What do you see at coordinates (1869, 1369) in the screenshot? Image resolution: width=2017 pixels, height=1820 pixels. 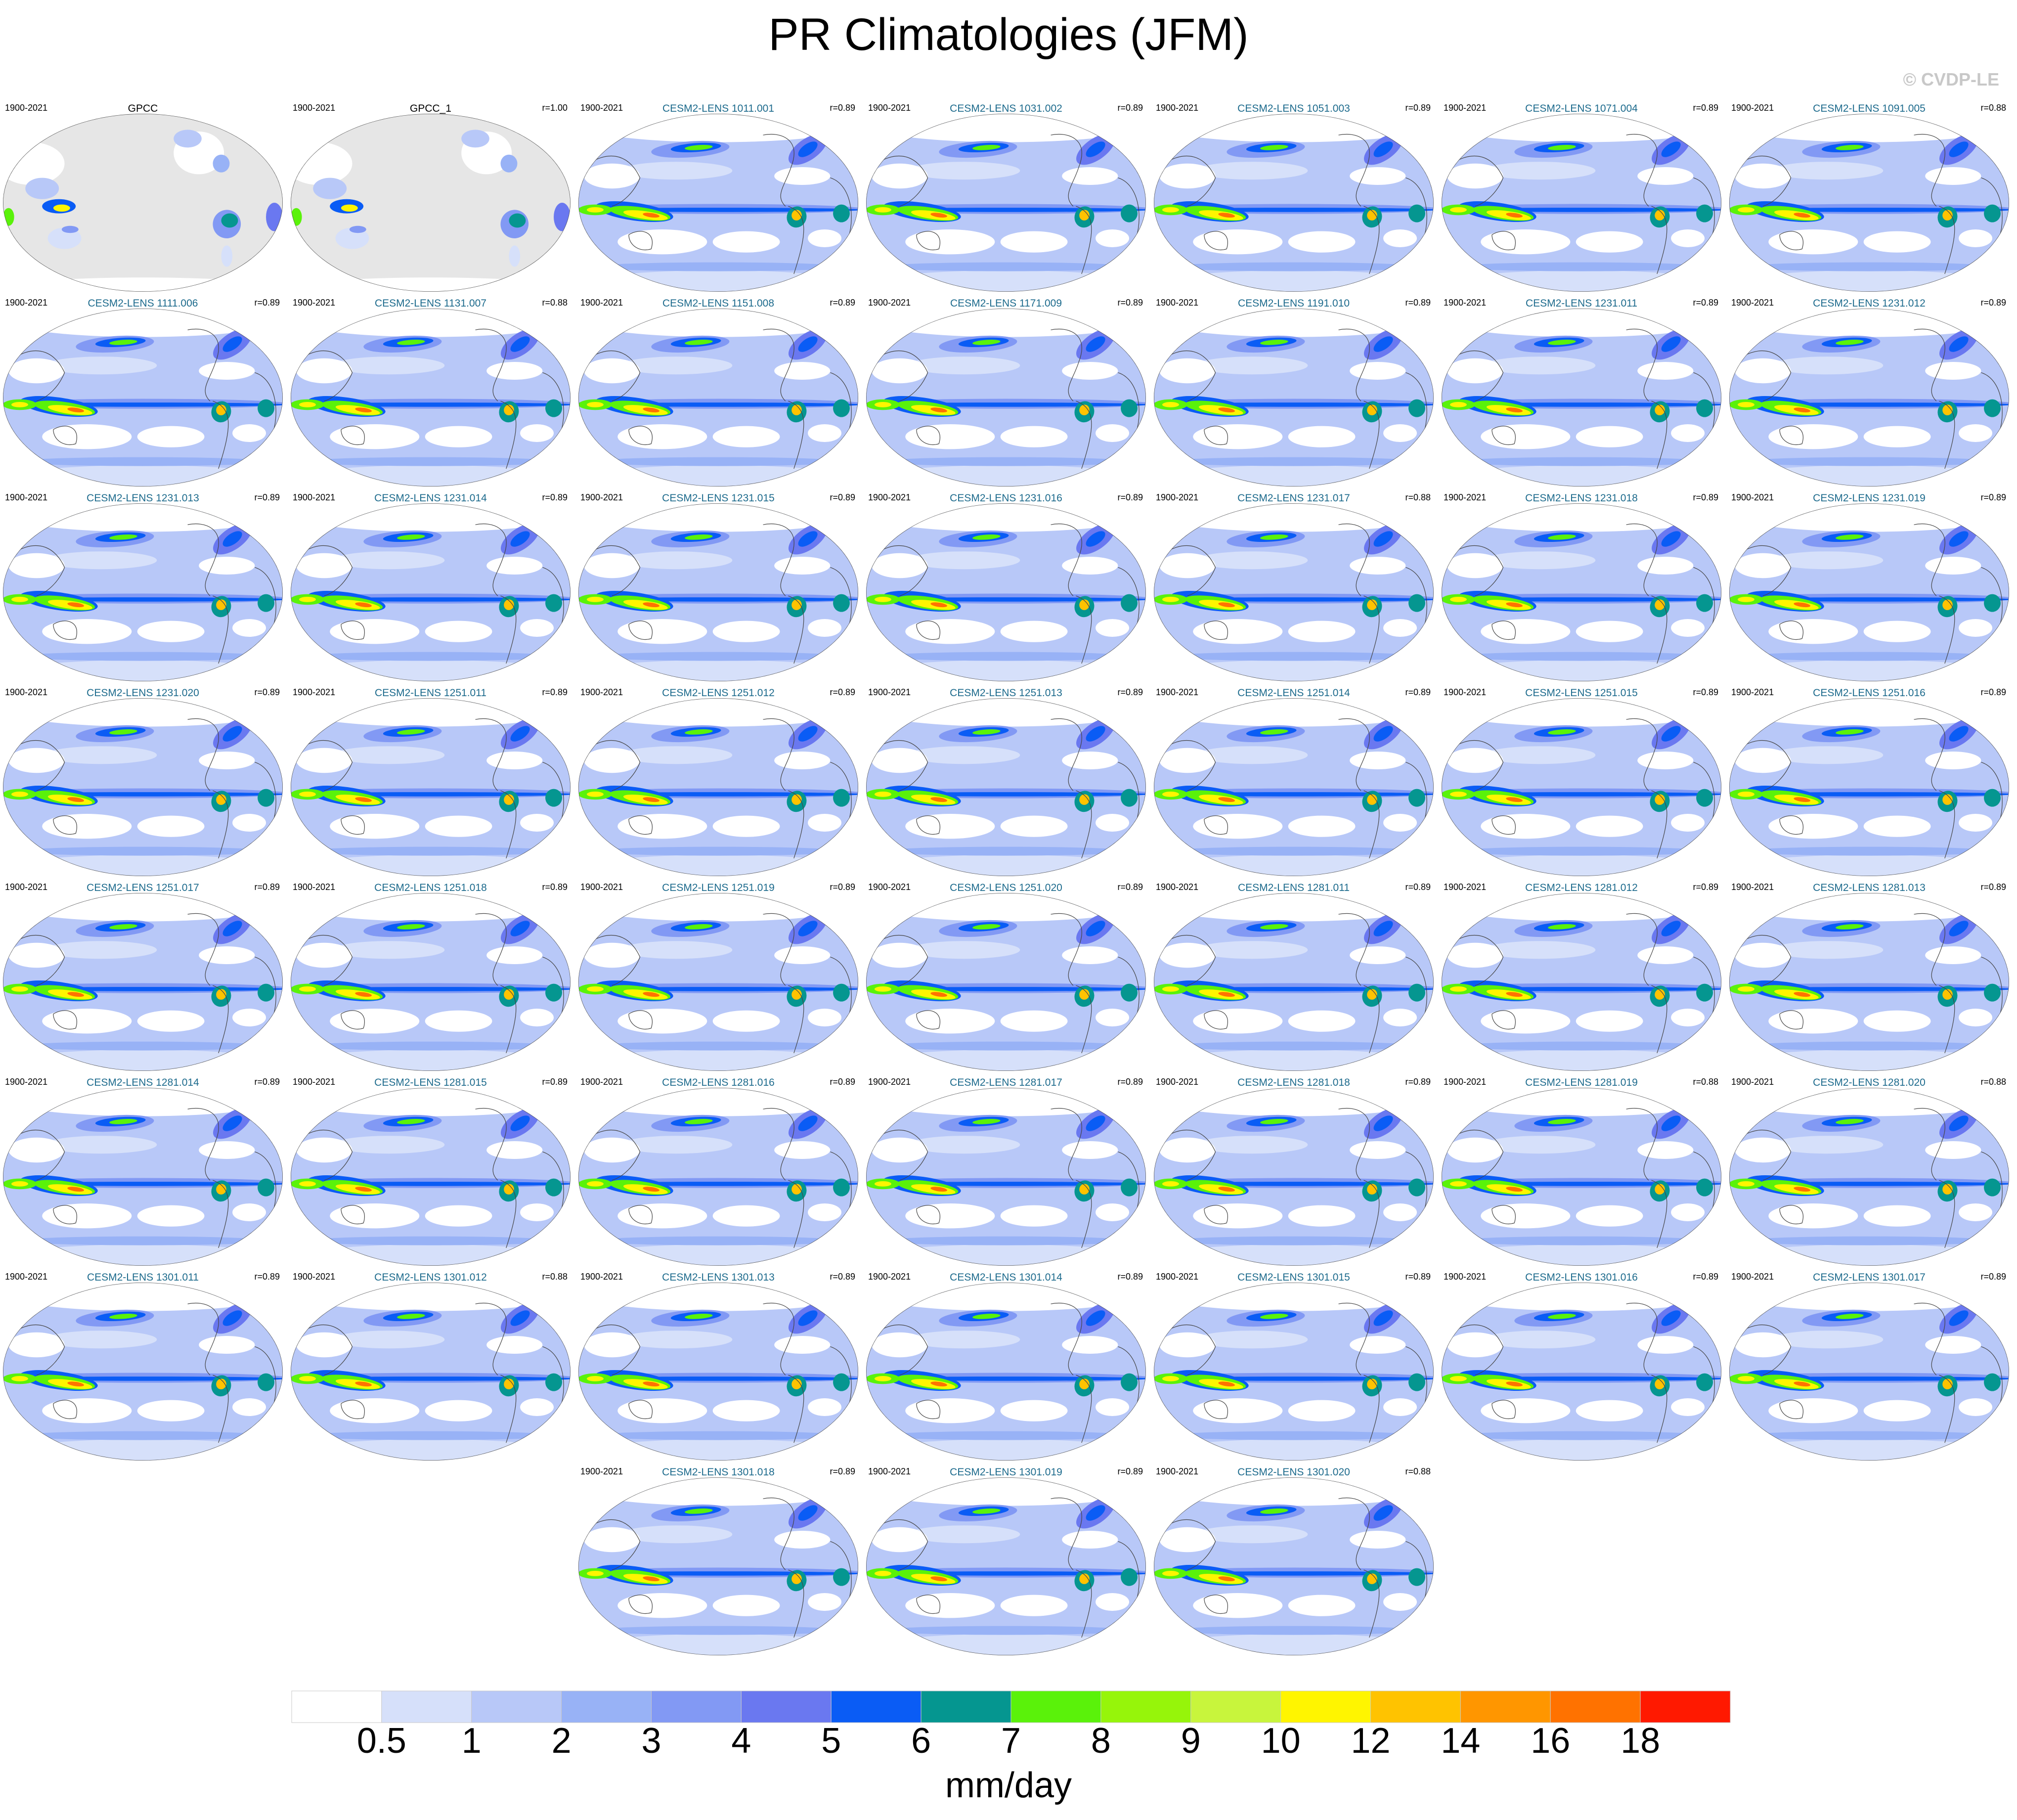 I see `map-panel: 1900-2021 CESM2-LENS 1301.017 r=0.89` at bounding box center [1869, 1369].